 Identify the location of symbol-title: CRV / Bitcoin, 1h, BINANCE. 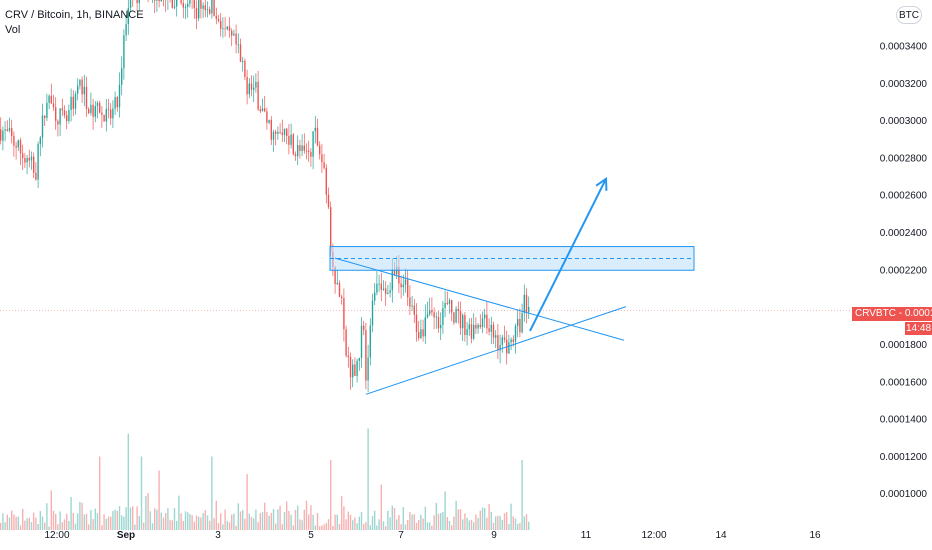
(74, 15).